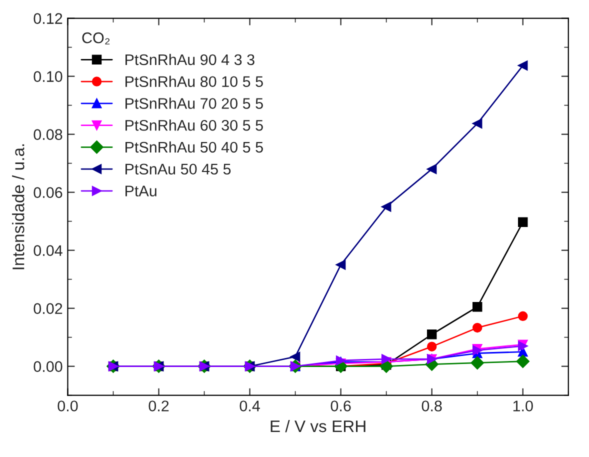 The width and height of the screenshot is (589, 457). What do you see at coordinates (48, 308) in the screenshot?
I see `y-tick-label: 0.02` at bounding box center [48, 308].